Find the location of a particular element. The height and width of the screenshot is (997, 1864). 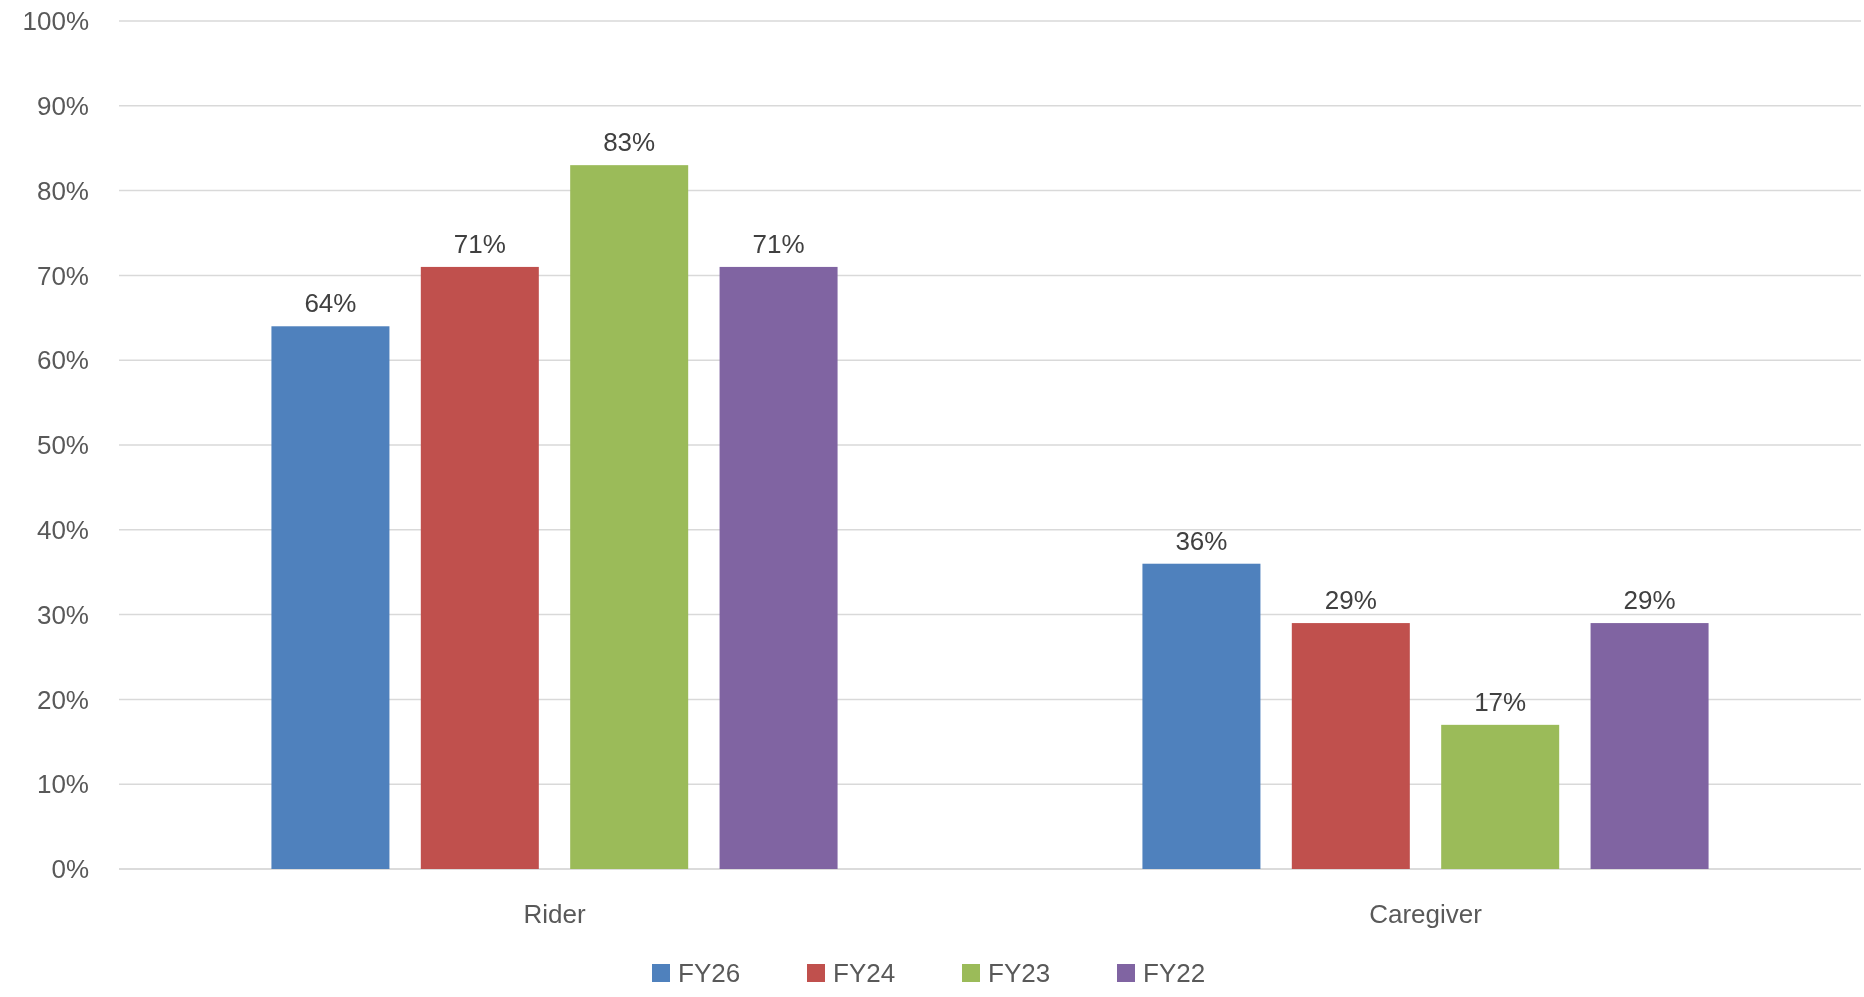

data-label: 17% is located at coordinates (1500, 701).